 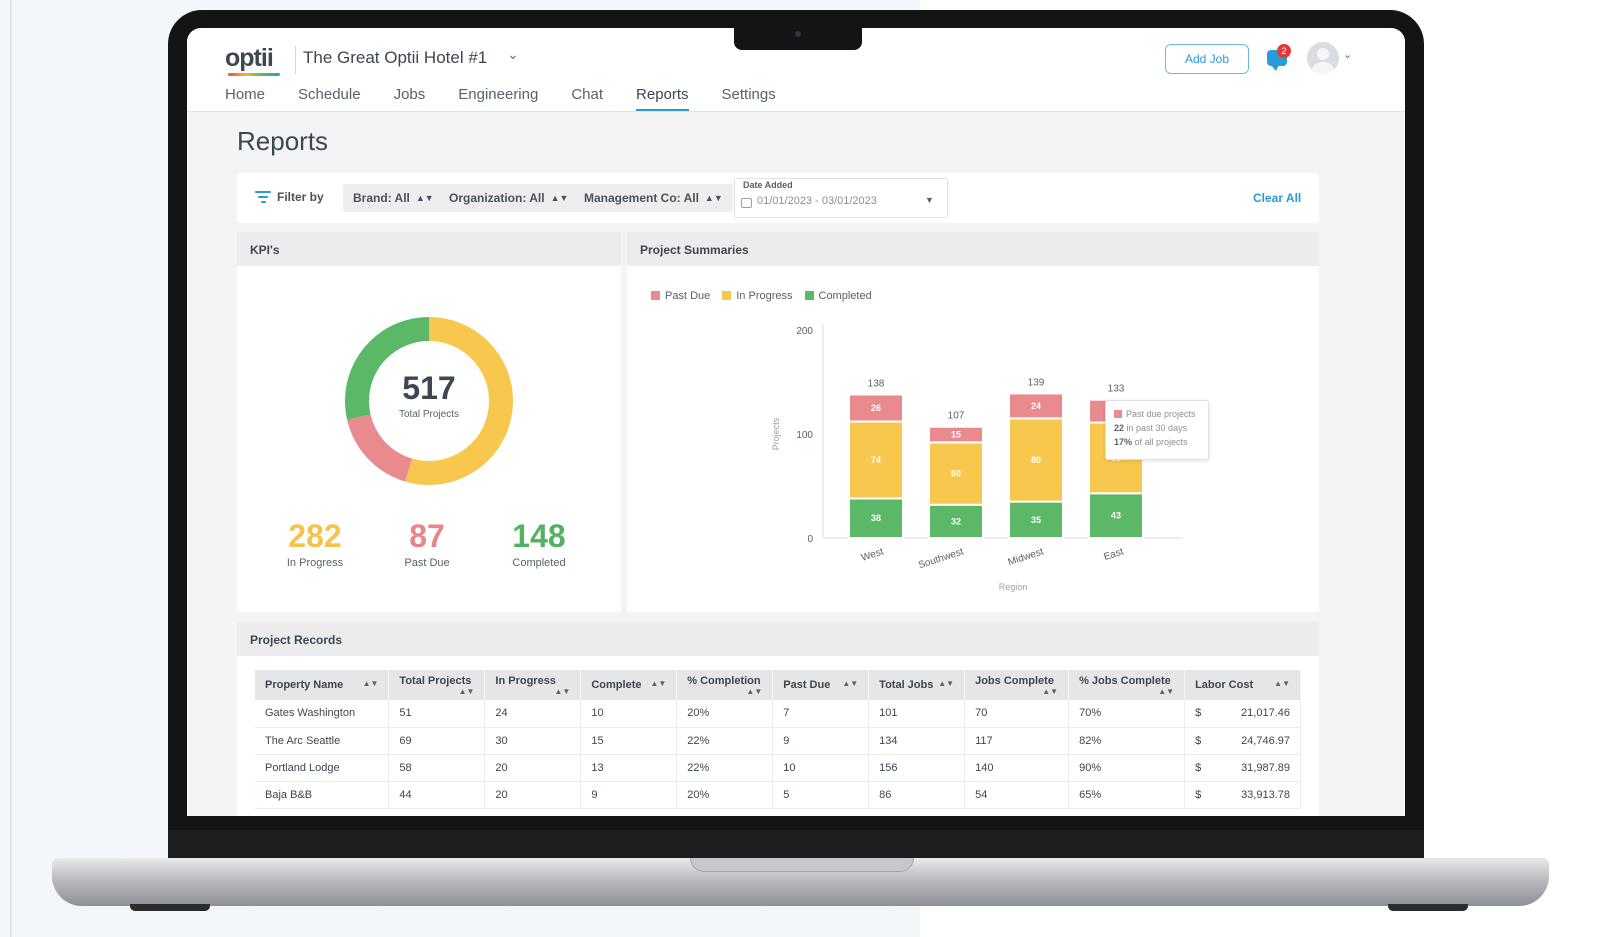 What do you see at coordinates (917, 768) in the screenshot?
I see `table-cell: 156` at bounding box center [917, 768].